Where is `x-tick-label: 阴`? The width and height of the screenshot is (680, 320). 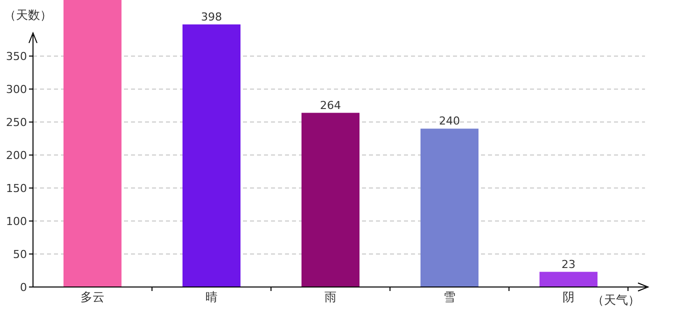 x-tick-label: 阴 is located at coordinates (568, 297).